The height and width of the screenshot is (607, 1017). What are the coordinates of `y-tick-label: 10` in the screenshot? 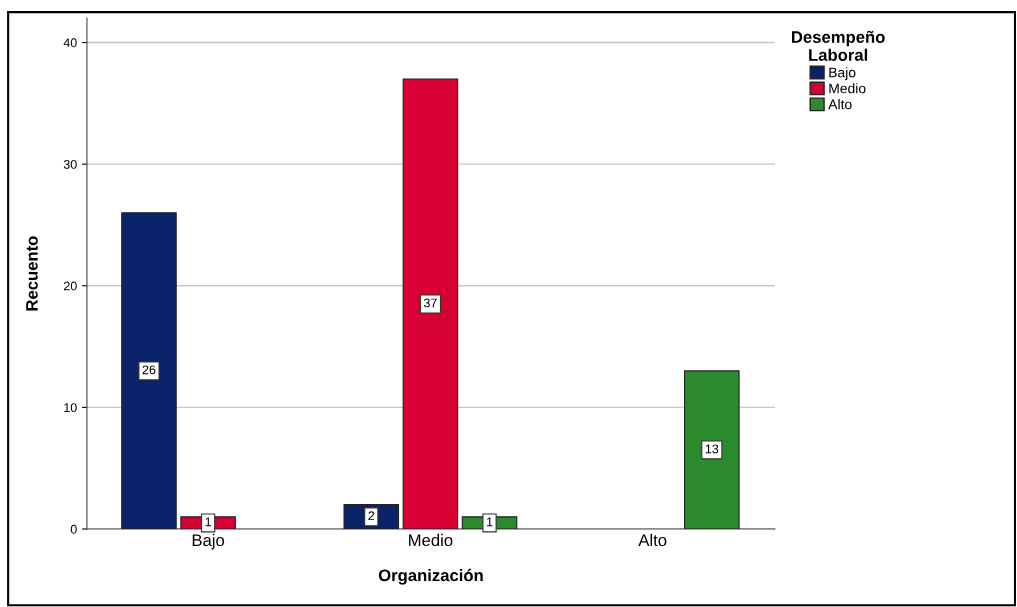 It's located at (70, 408).